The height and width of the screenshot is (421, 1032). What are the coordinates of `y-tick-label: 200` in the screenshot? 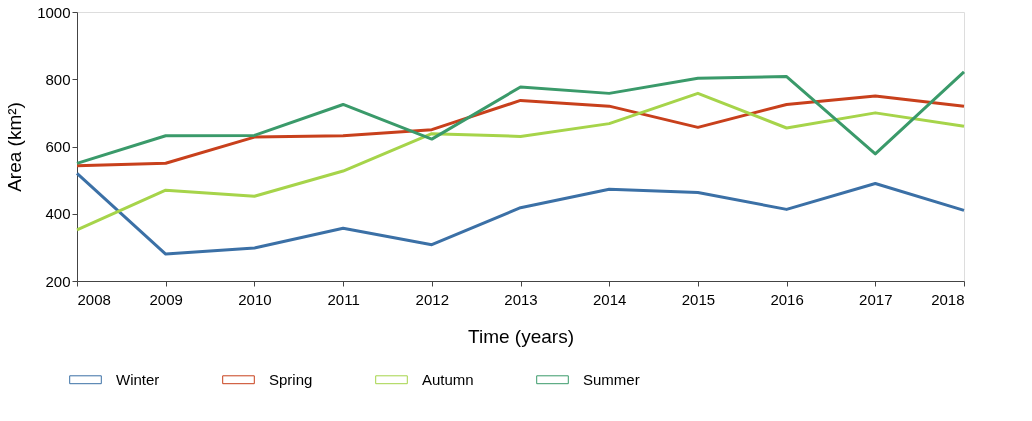 It's located at (58, 281).